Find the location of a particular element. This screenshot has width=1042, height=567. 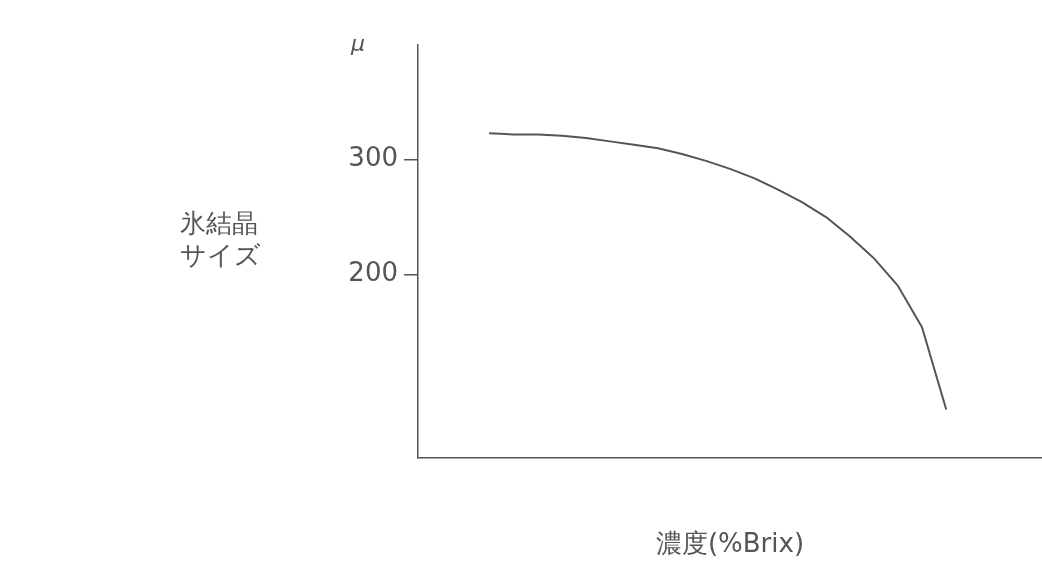

y-tick-label: 300 is located at coordinates (373, 157).